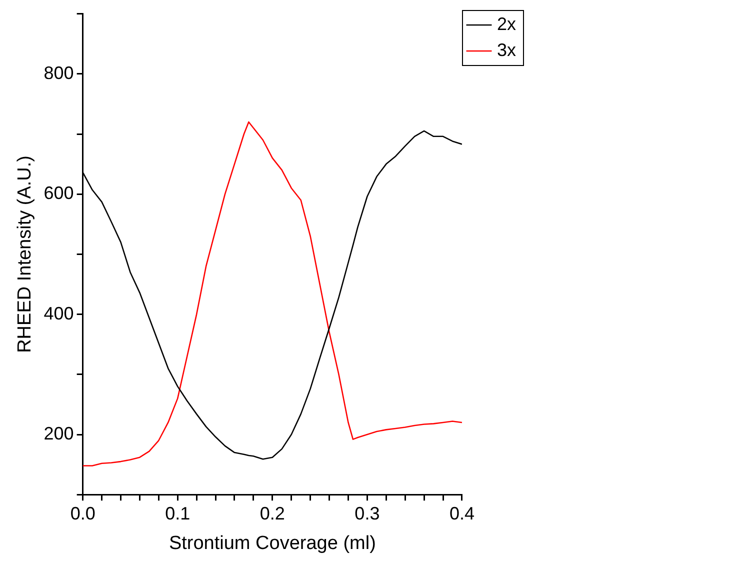  Describe the element at coordinates (462, 513) in the screenshot. I see `x-tick-label: 0.4` at that location.